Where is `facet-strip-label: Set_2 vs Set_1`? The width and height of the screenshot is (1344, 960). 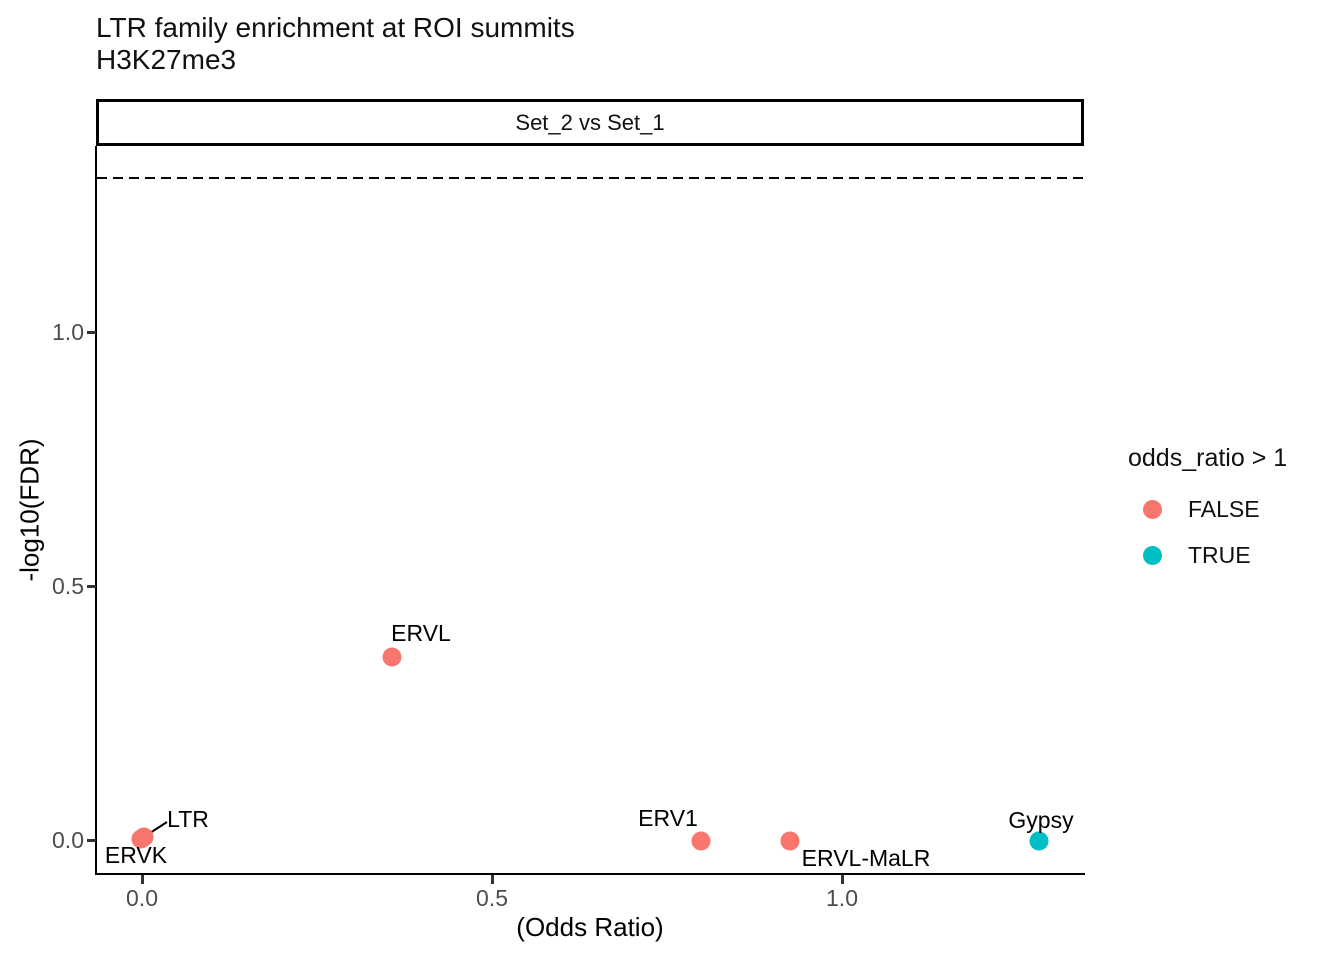
facet-strip-label: Set_2 vs Set_1 is located at coordinates (590, 122).